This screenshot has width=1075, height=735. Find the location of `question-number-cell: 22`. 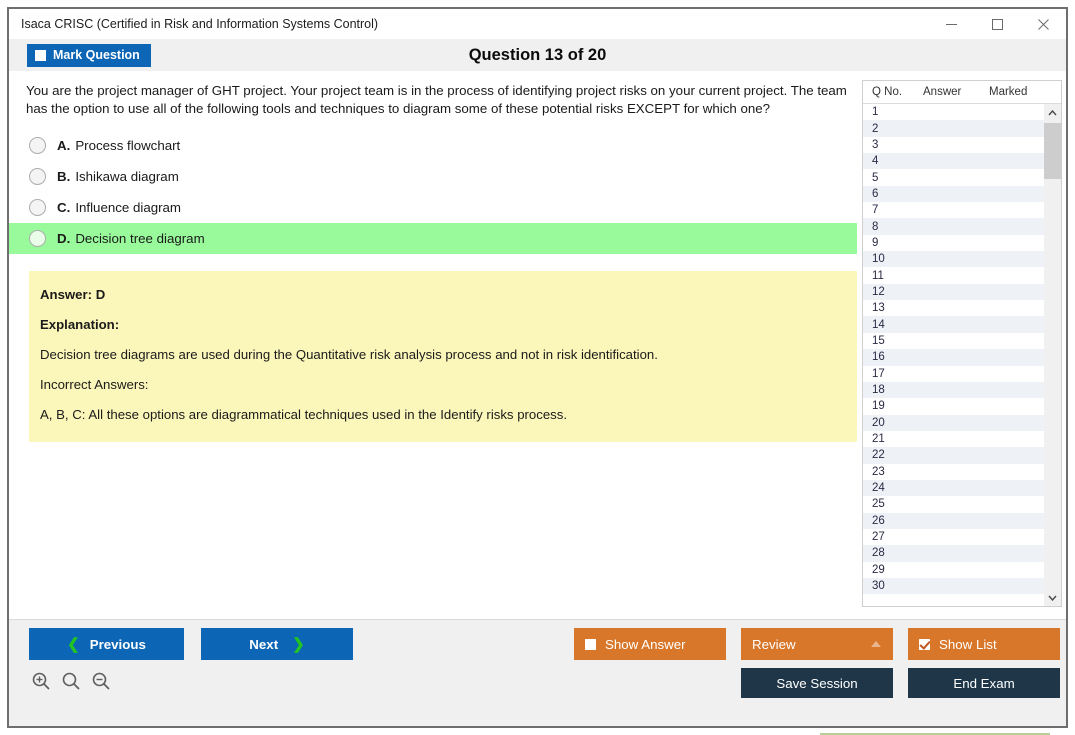

question-number-cell: 22 is located at coordinates (878, 455).